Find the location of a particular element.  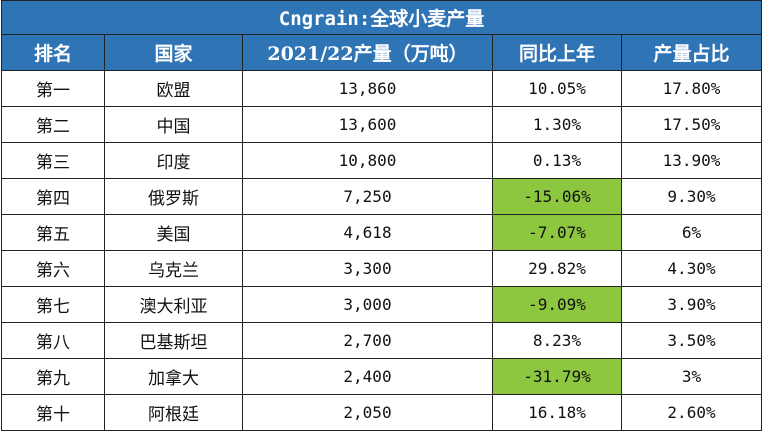

table-row: 第七 澳大利亚 3,000 -9.09% 3.90% is located at coordinates (381, 304).